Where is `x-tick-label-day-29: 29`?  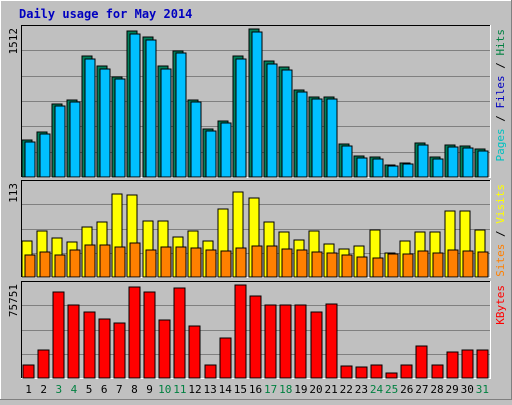
x-tick-label-day-29: 29 is located at coordinates (452, 389).